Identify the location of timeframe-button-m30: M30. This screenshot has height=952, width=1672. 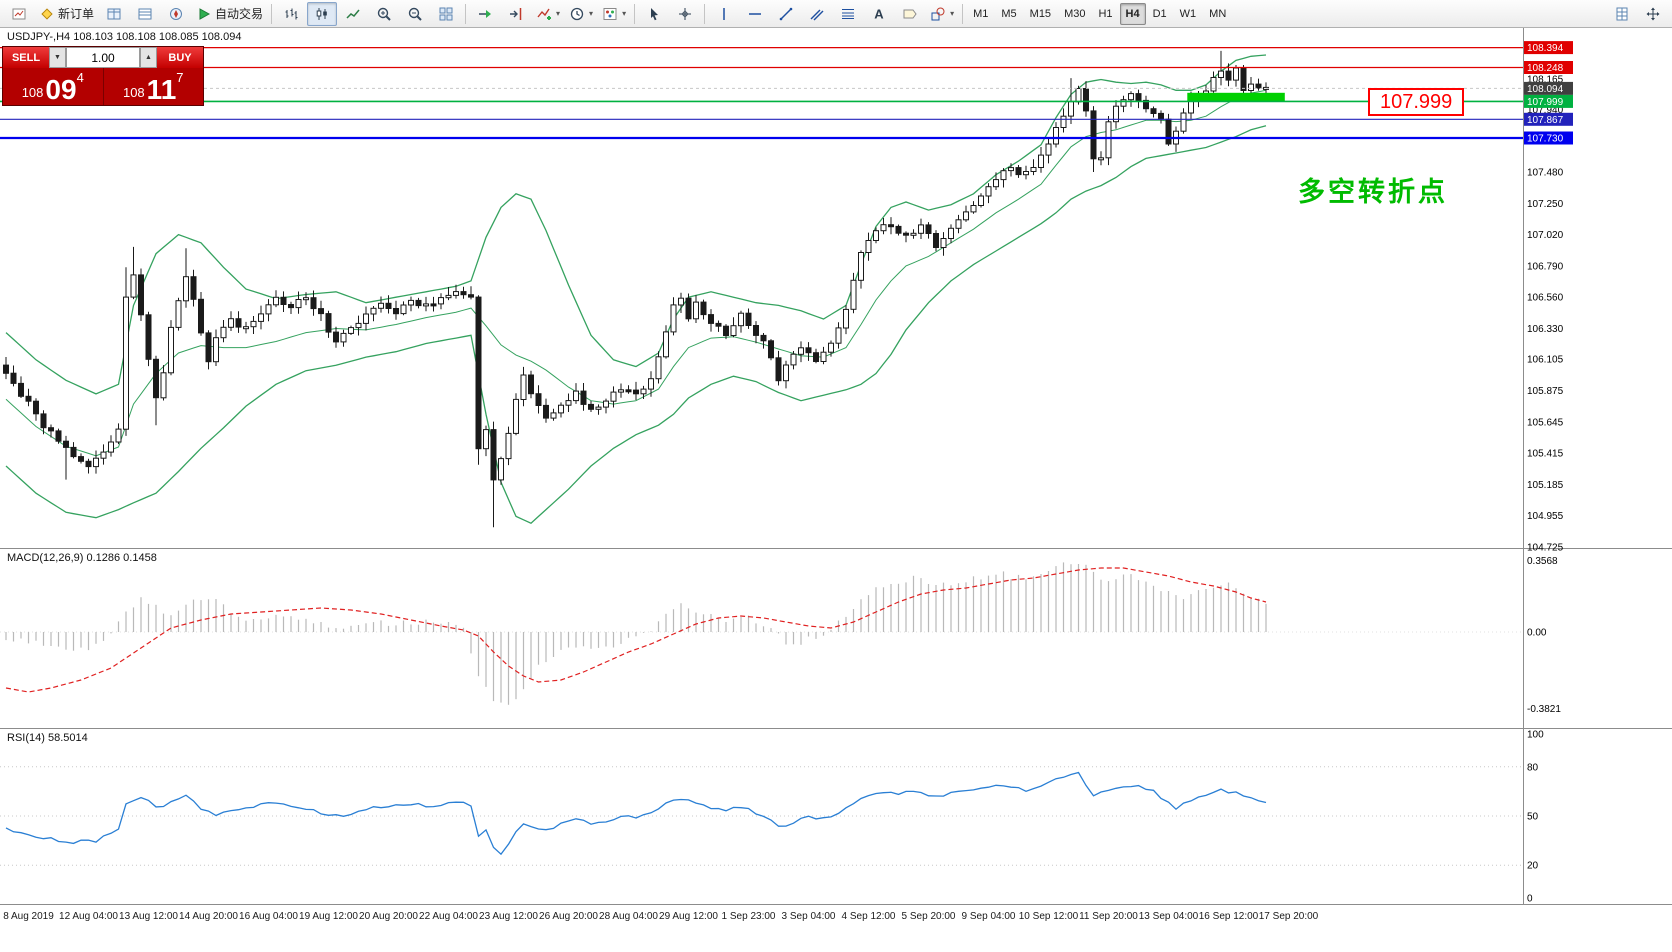
(1075, 13).